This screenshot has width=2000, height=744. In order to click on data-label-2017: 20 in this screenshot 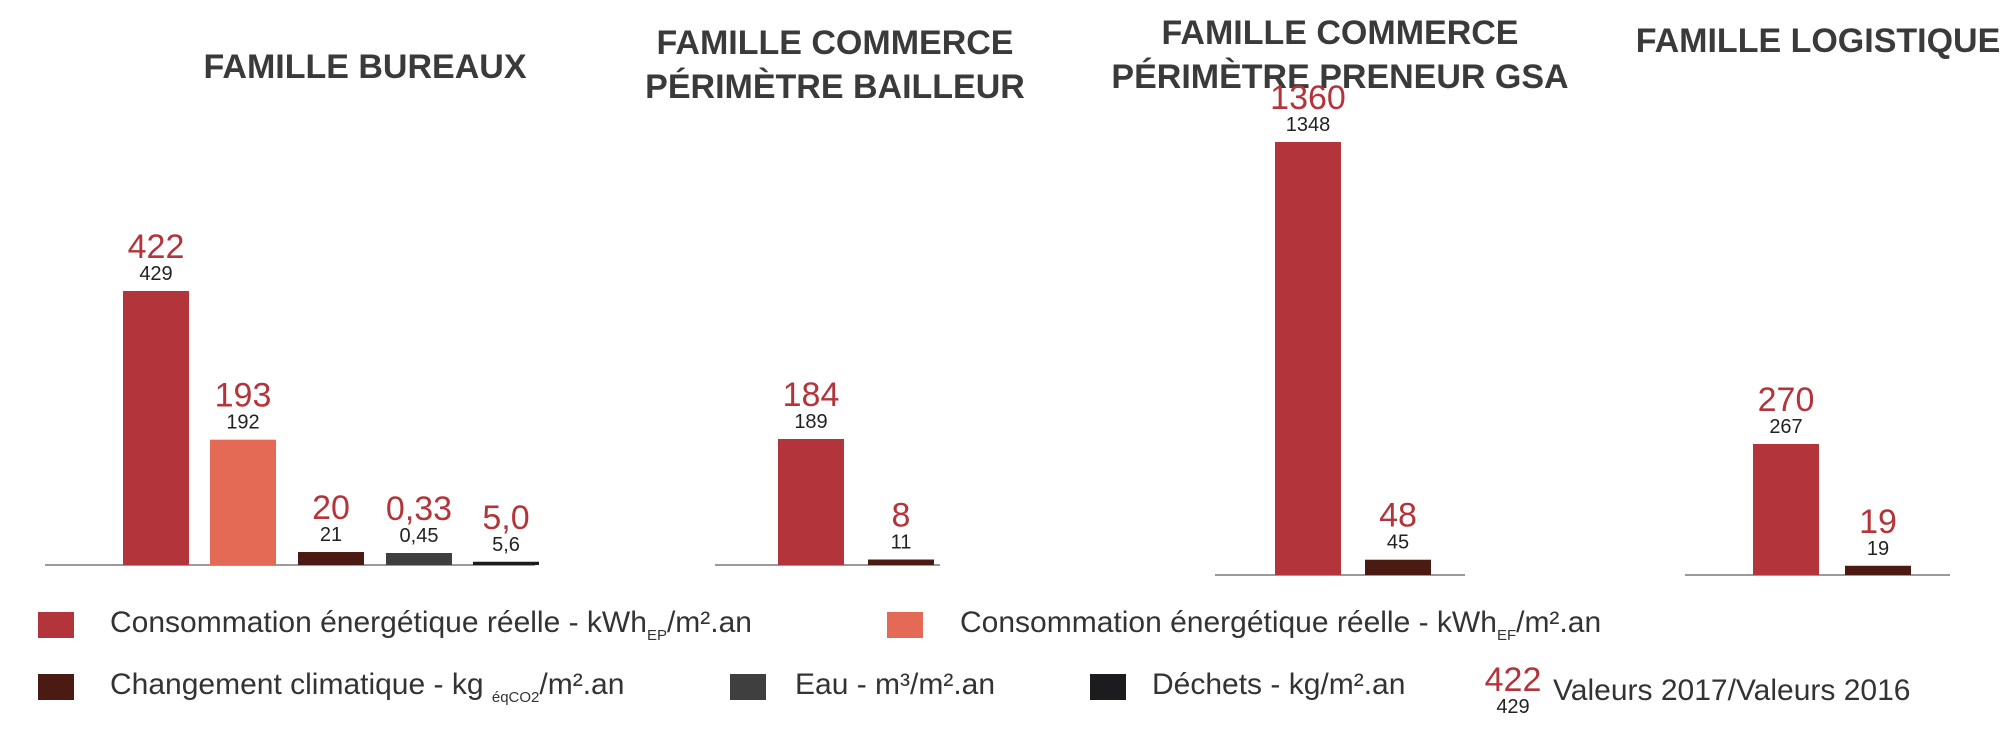, I will do `click(331, 508)`.